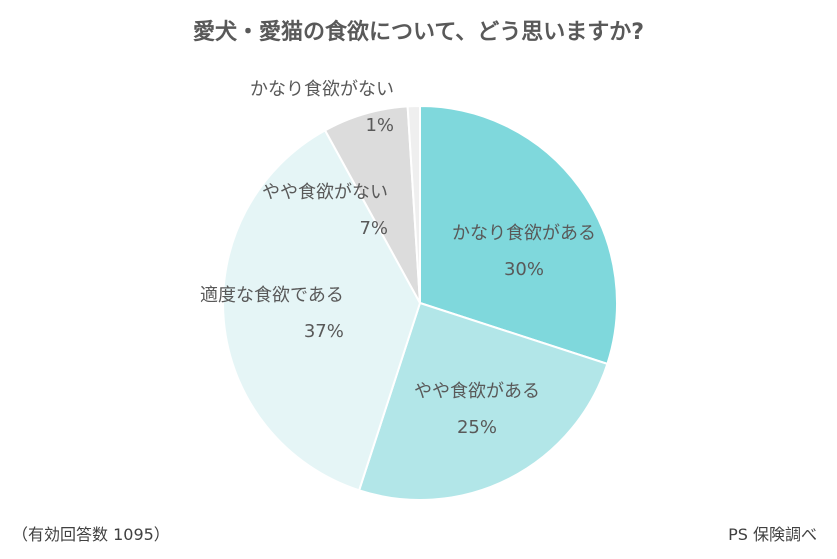 The image size is (837, 559). What do you see at coordinates (325, 192) in the screenshot?
I see `slice-name: やや食欲がない` at bounding box center [325, 192].